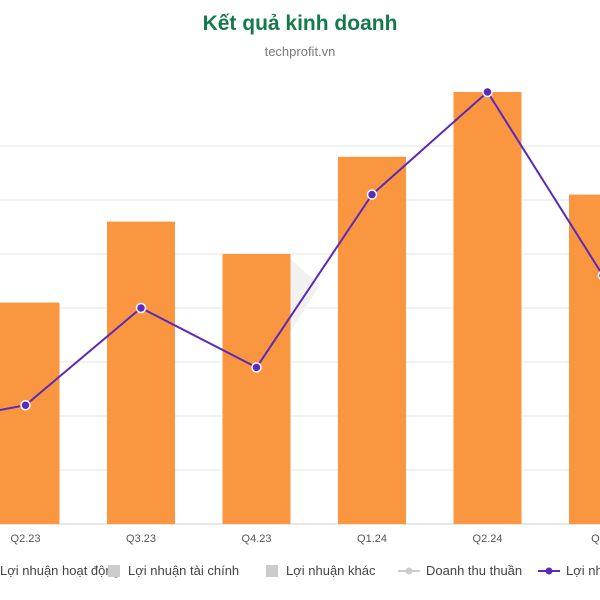 The image size is (600, 600). I want to click on legend-label: Lợi nhuận hoạt động, so click(60, 570).